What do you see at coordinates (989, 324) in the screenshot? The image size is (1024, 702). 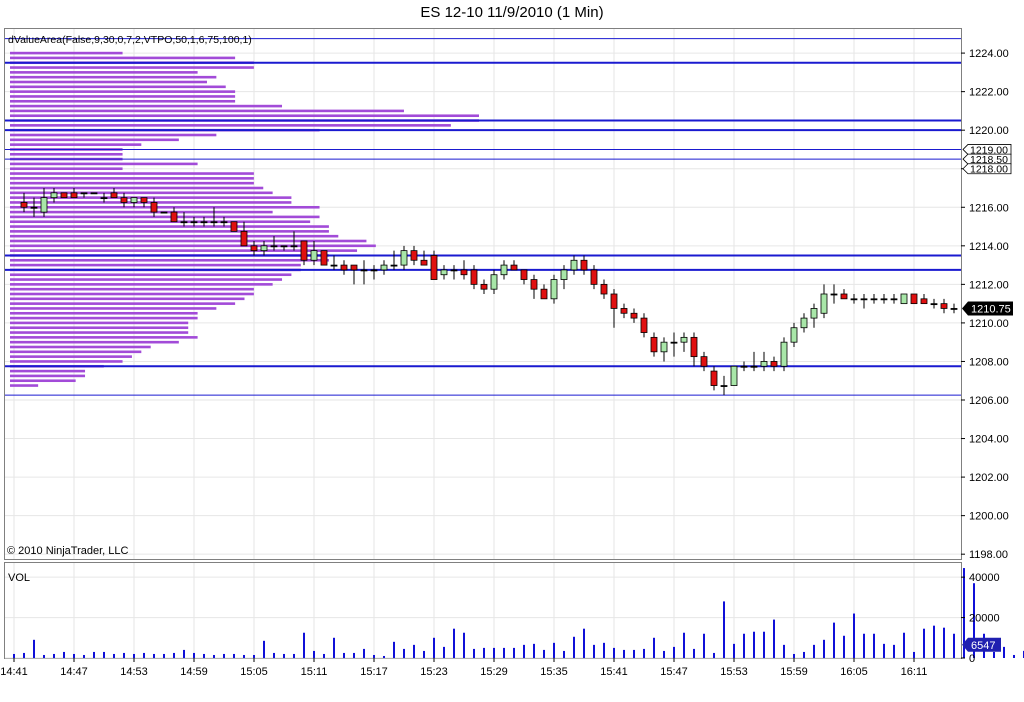 I see `price-tick-label: 1210.00` at bounding box center [989, 324].